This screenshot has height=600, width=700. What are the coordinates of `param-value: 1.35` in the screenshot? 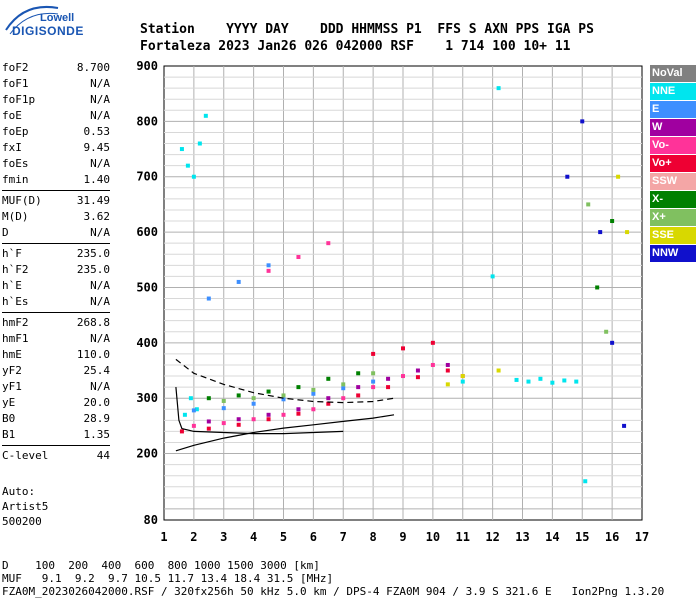 It's located at (97, 434).